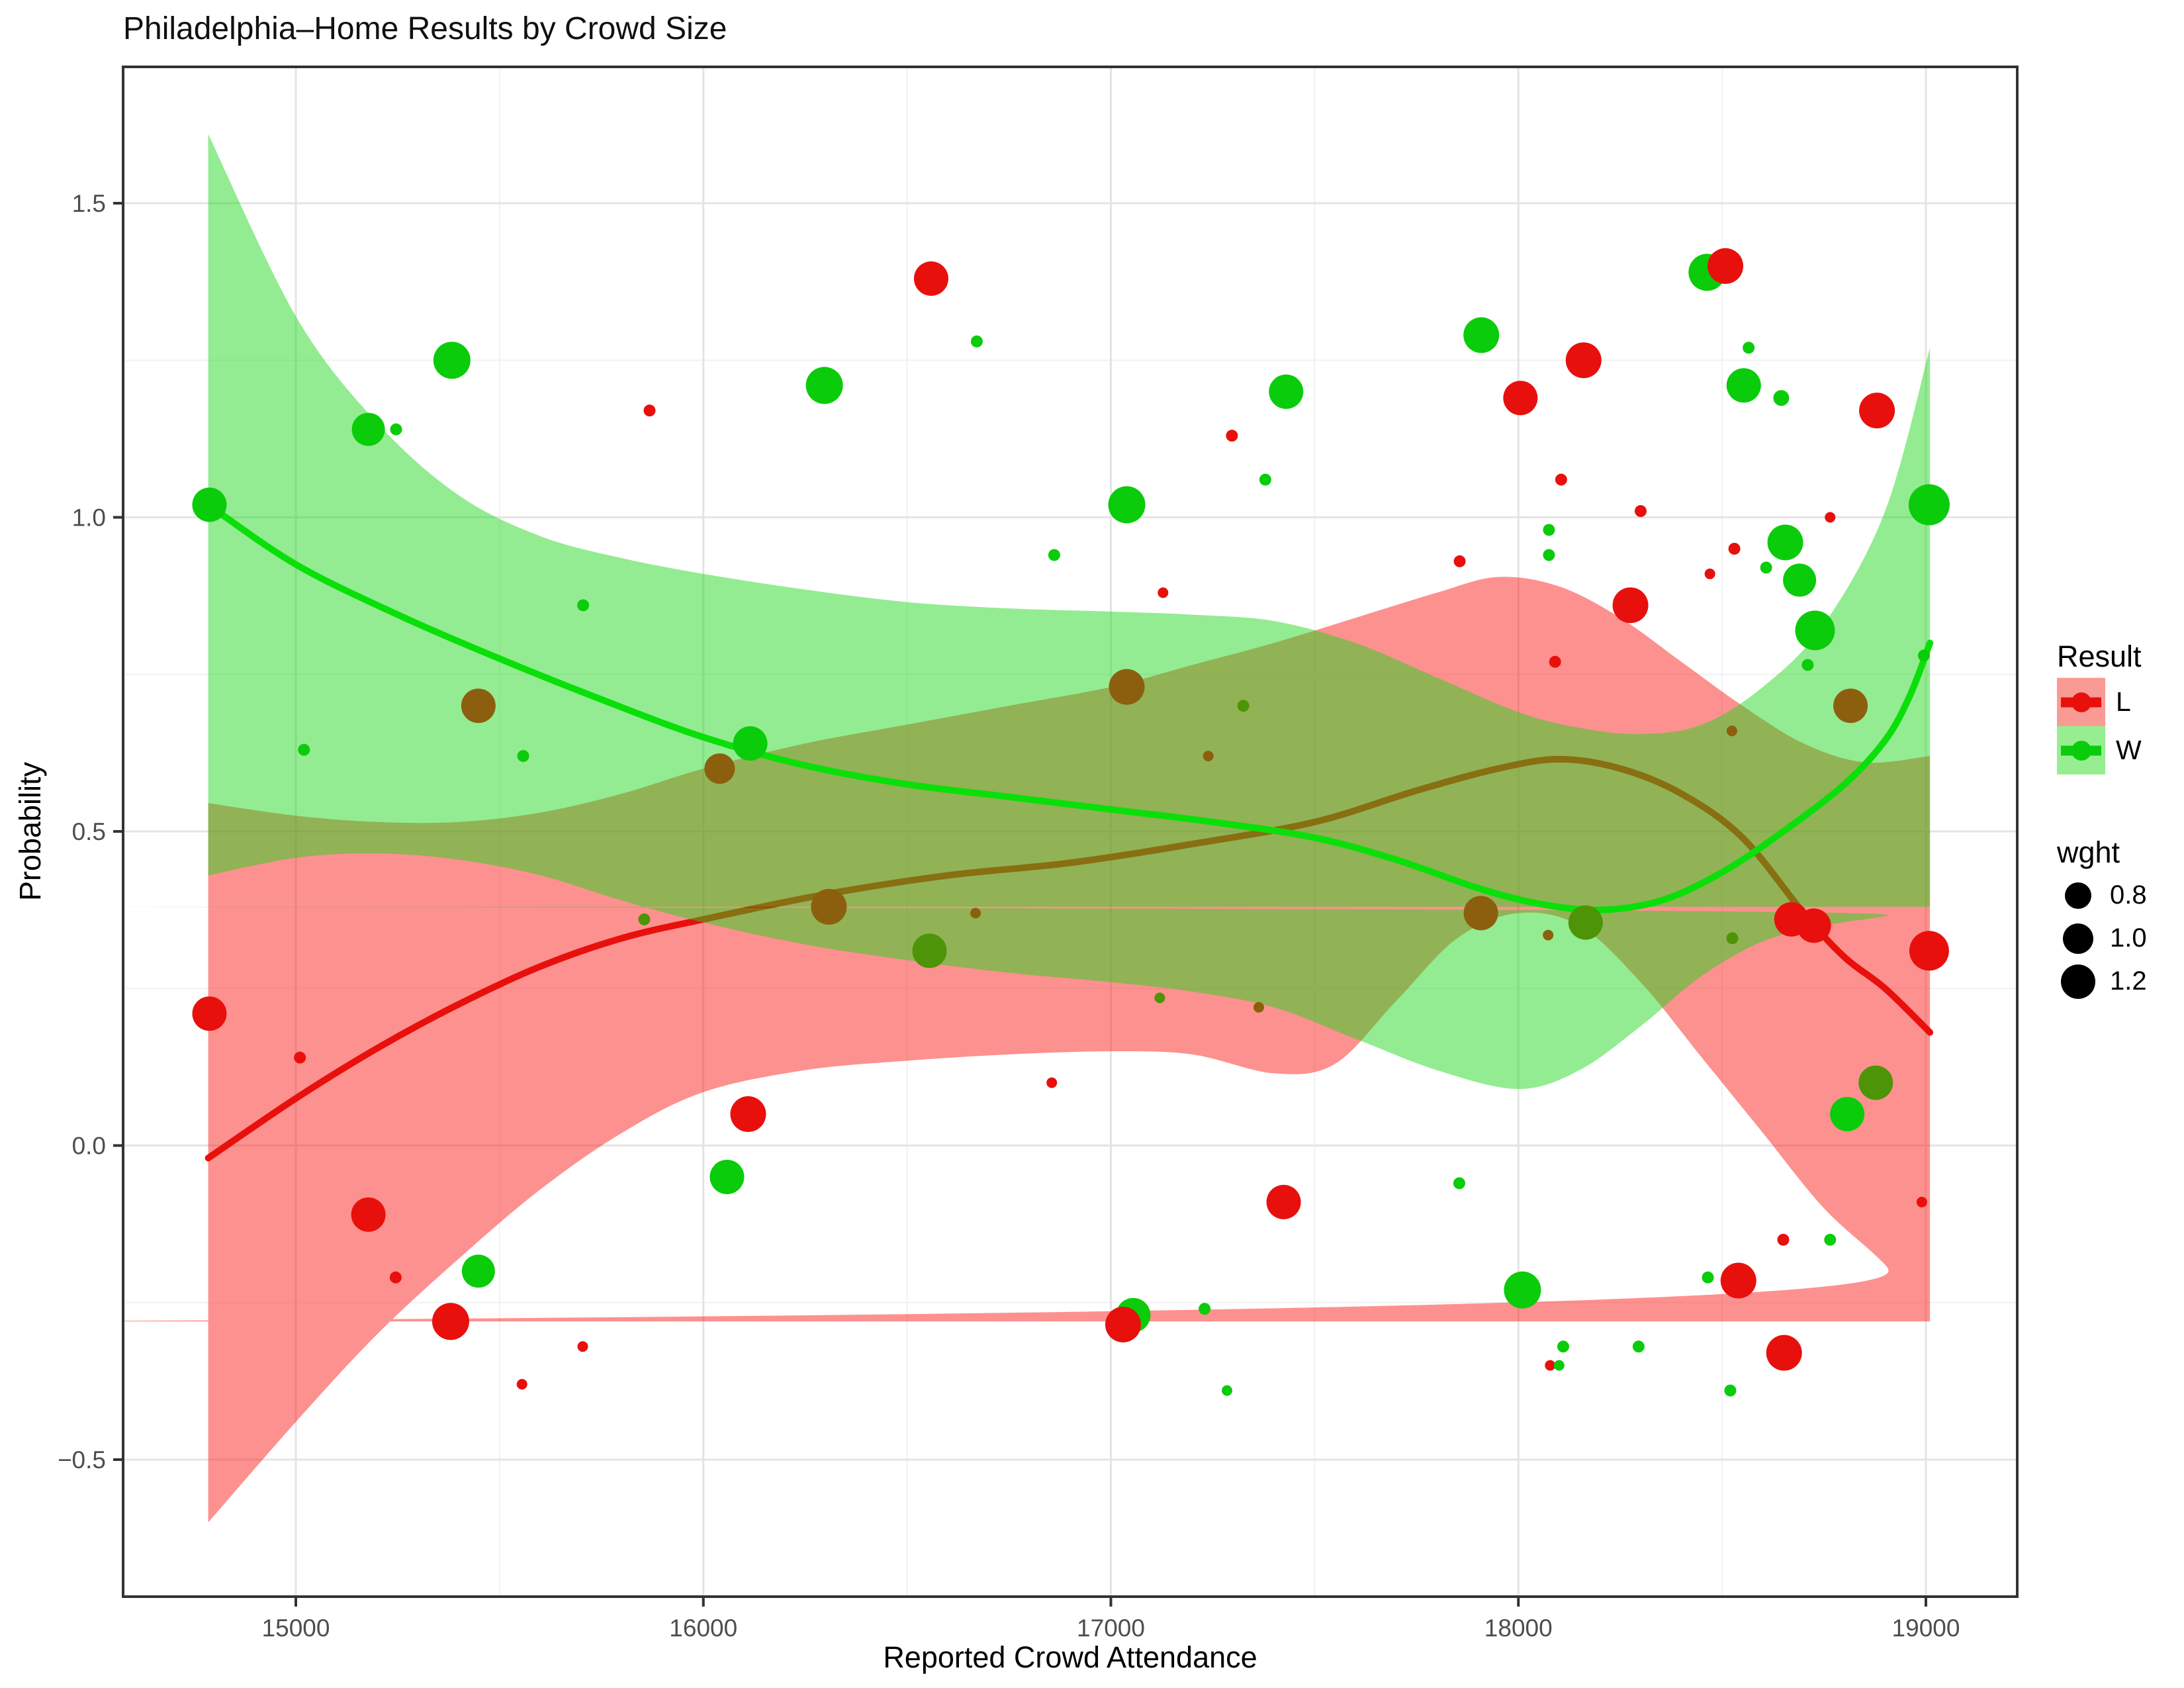  What do you see at coordinates (89, 203) in the screenshot?
I see `y-tick-label: 1.5` at bounding box center [89, 203].